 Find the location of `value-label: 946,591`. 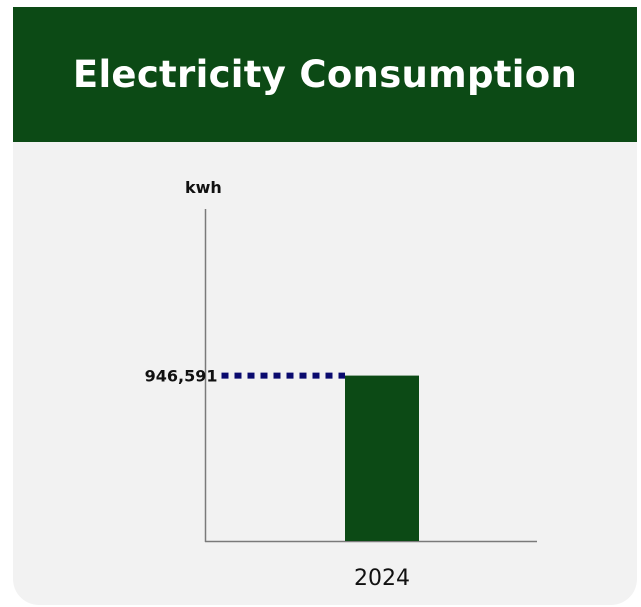

value-label: 946,591 is located at coordinates (181, 376).